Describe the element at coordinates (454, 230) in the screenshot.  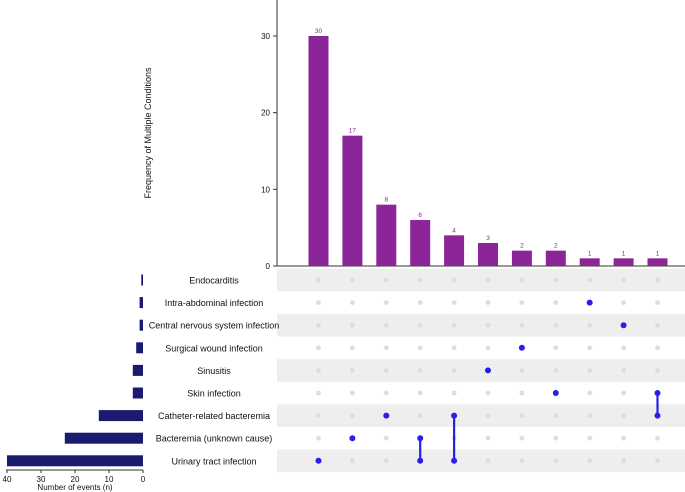
I see `bar-value-label: 4` at that location.